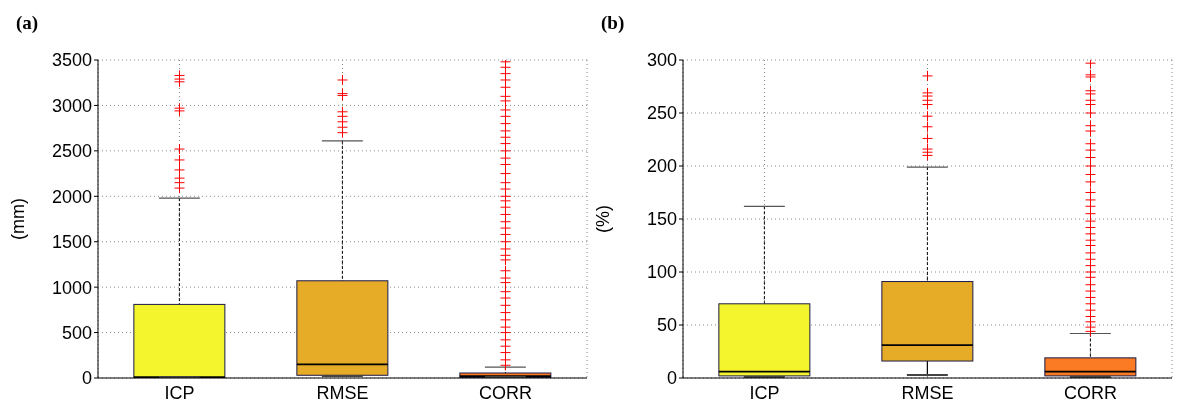  I want to click on y-tick-label: 2000, so click(71, 196).